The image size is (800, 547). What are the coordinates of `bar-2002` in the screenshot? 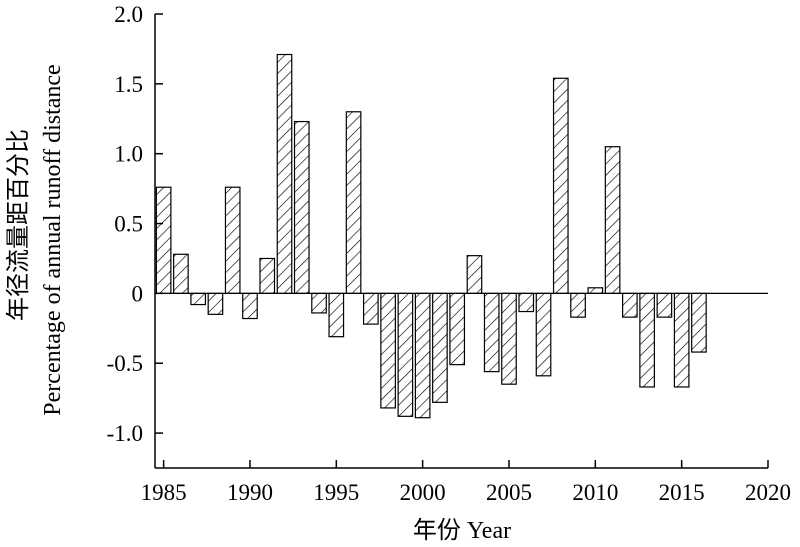 It's located at (457, 329).